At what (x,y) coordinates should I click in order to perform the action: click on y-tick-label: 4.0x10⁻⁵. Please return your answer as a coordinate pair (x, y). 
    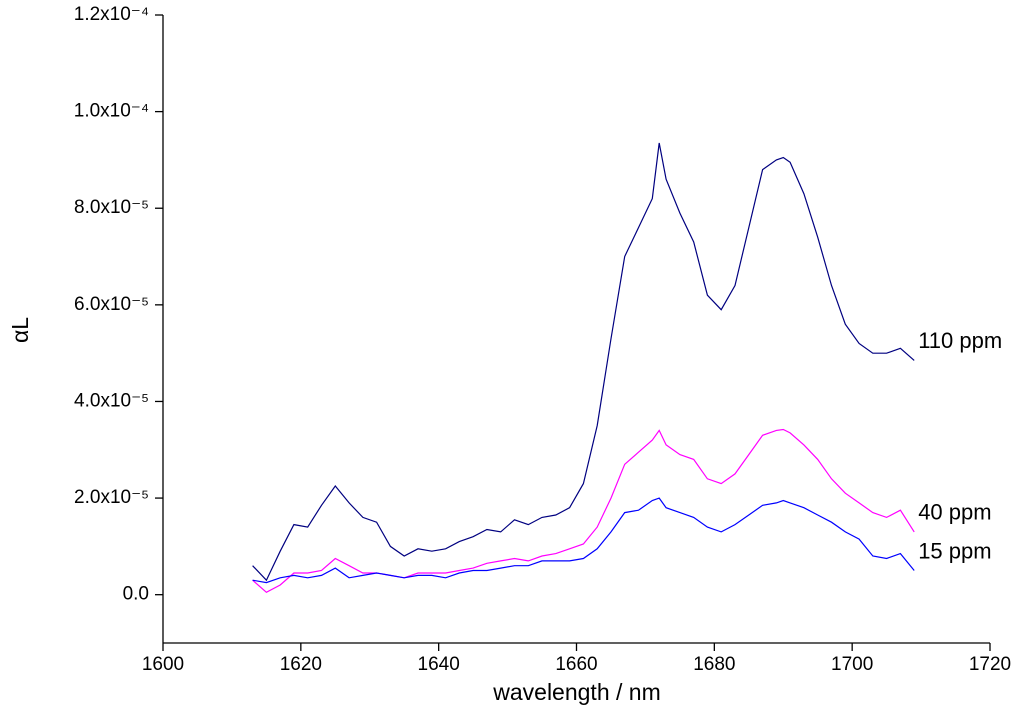
    Looking at the image, I should click on (111, 400).